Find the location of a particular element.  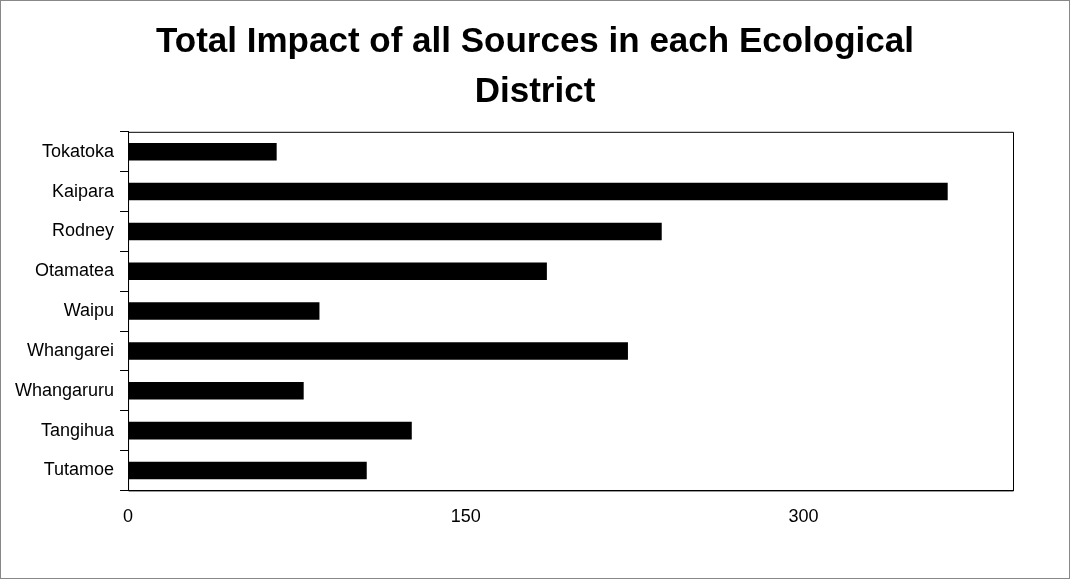

y-tick-label: Tokatoka is located at coordinates (79, 150).